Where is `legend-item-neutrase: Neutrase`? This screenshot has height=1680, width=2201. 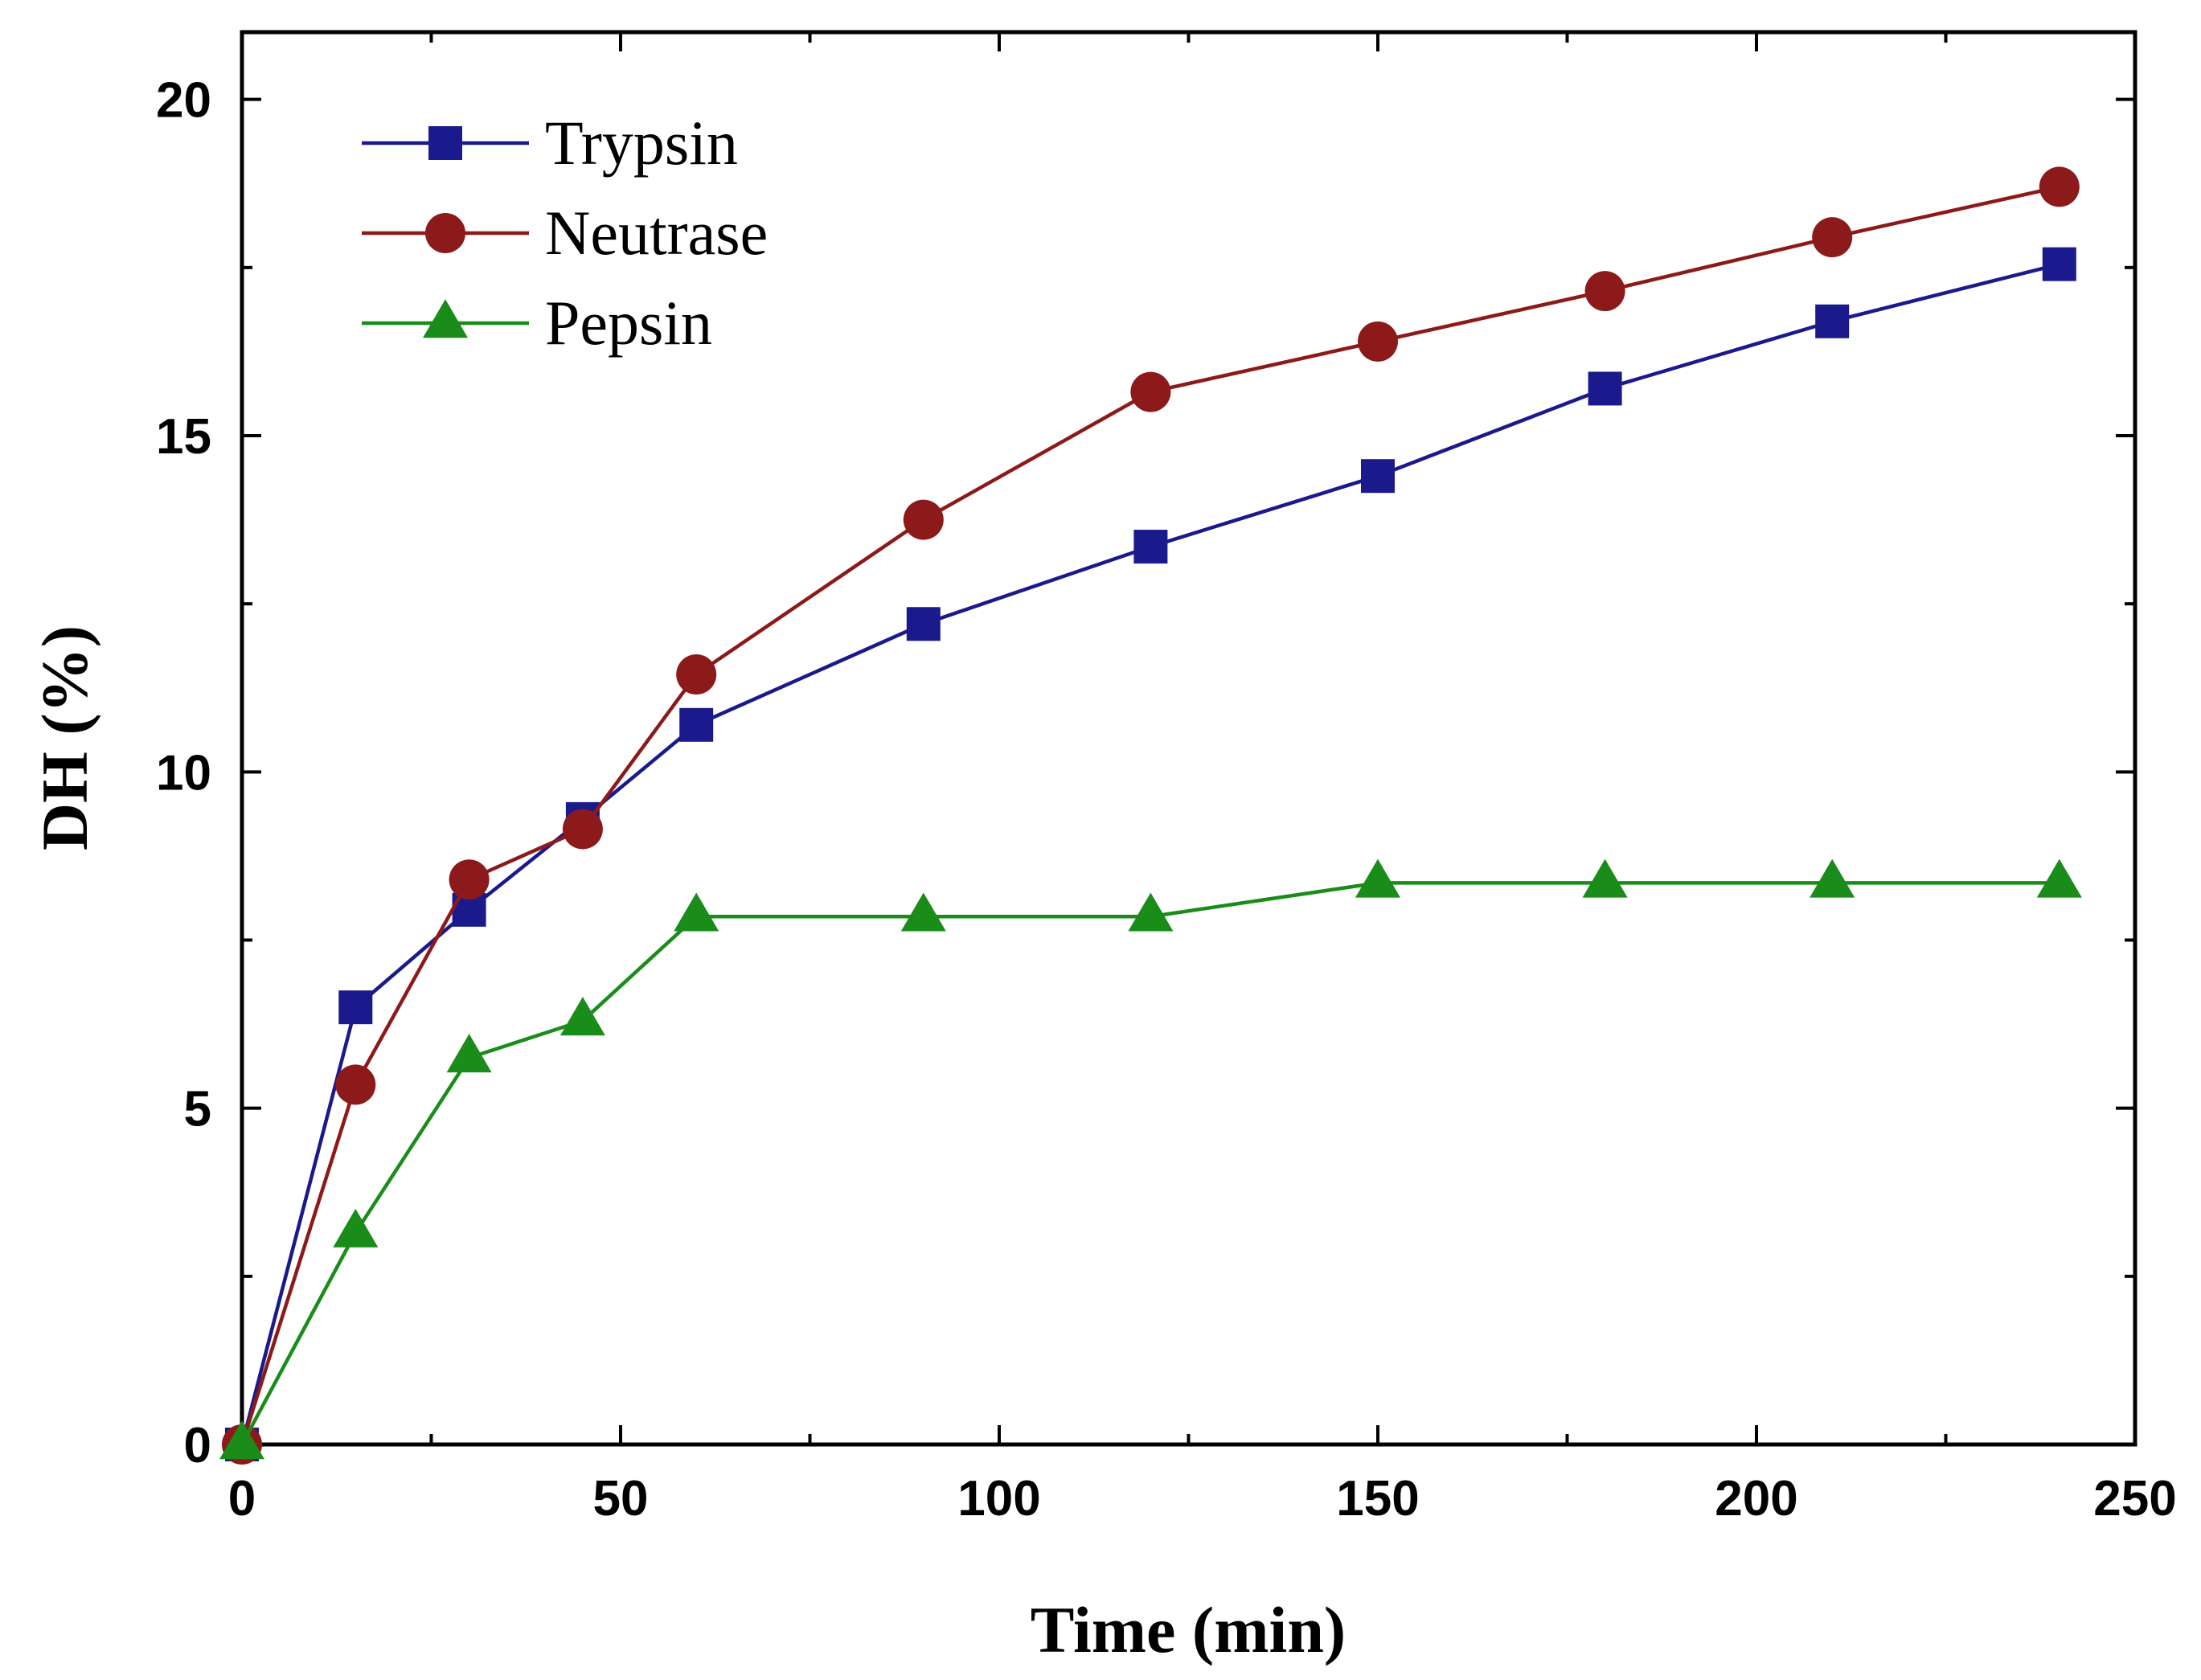 legend-item-neutrase: Neutrase is located at coordinates (565, 233).